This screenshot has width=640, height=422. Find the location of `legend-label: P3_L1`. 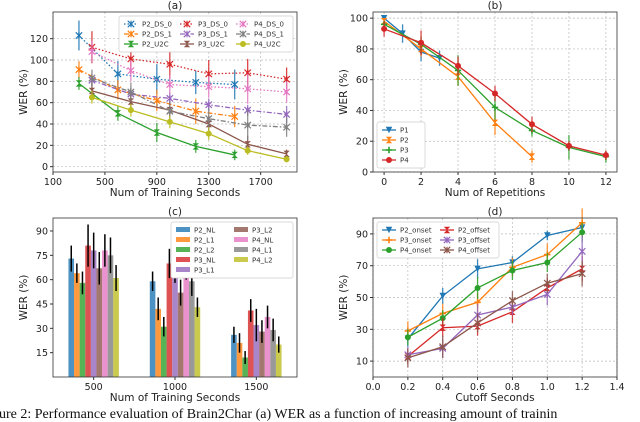

legend-label: P3_L1 is located at coordinates (204, 271).